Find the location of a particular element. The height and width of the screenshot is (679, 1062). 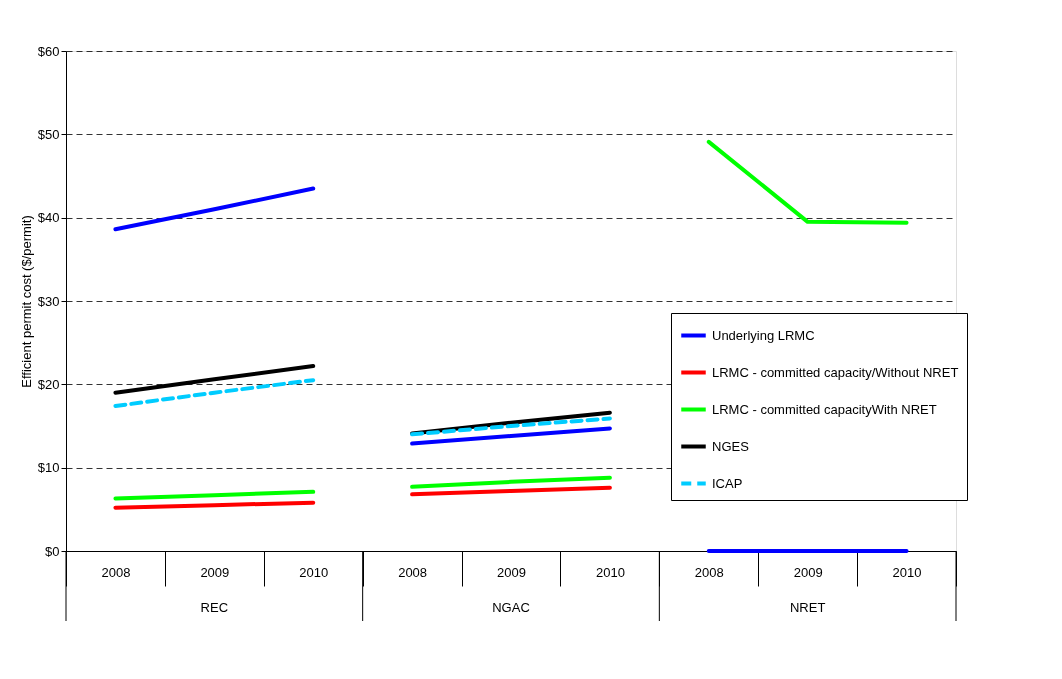

y-tick-label: $40 is located at coordinates (48, 218).